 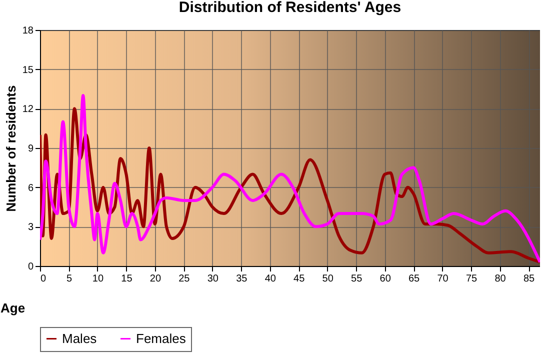 What do you see at coordinates (270, 279) in the screenshot?
I see `x-tick-label: 40` at bounding box center [270, 279].